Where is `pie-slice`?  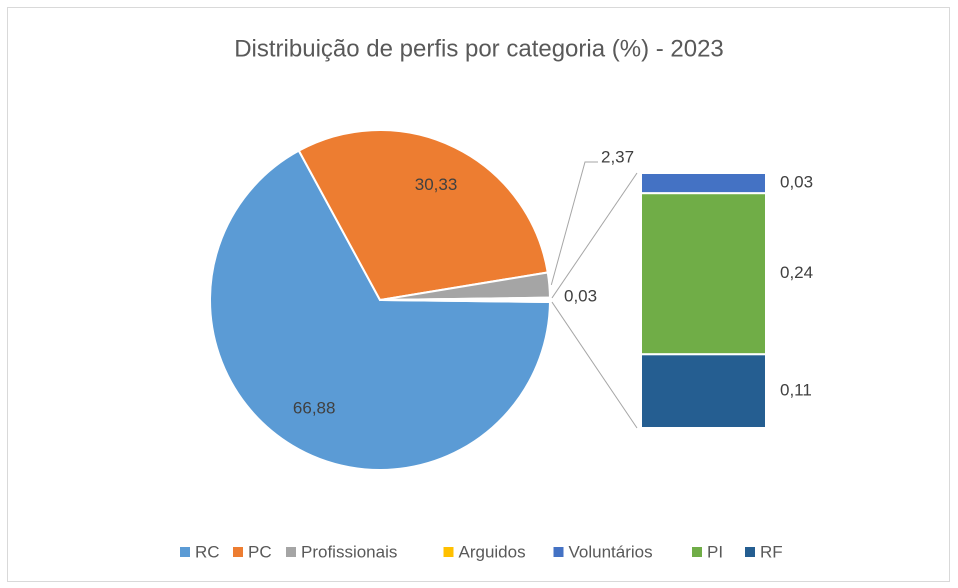
pie-slice is located at coordinates (423, 215).